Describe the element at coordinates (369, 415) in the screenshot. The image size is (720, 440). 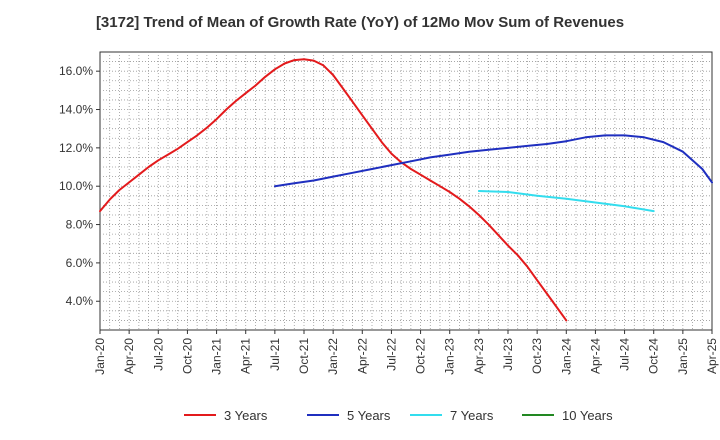
I see `legend-label-5-years: 5 Years` at that location.